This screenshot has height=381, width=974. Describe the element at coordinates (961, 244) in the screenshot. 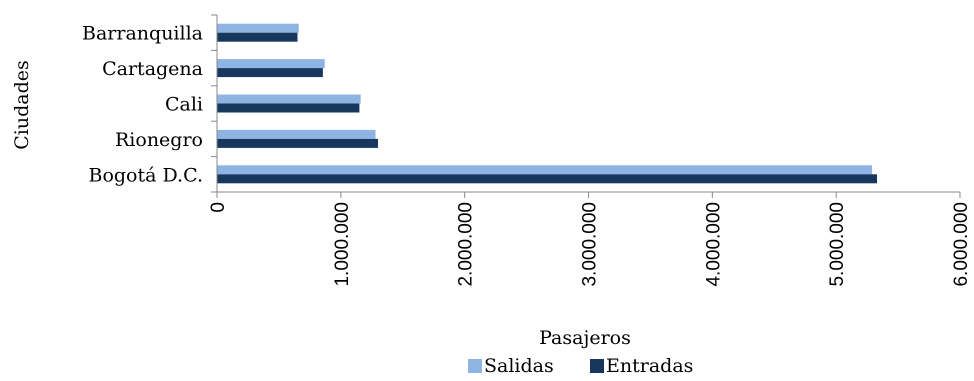

I see `x-tick-label: 6.000.000` at that location.